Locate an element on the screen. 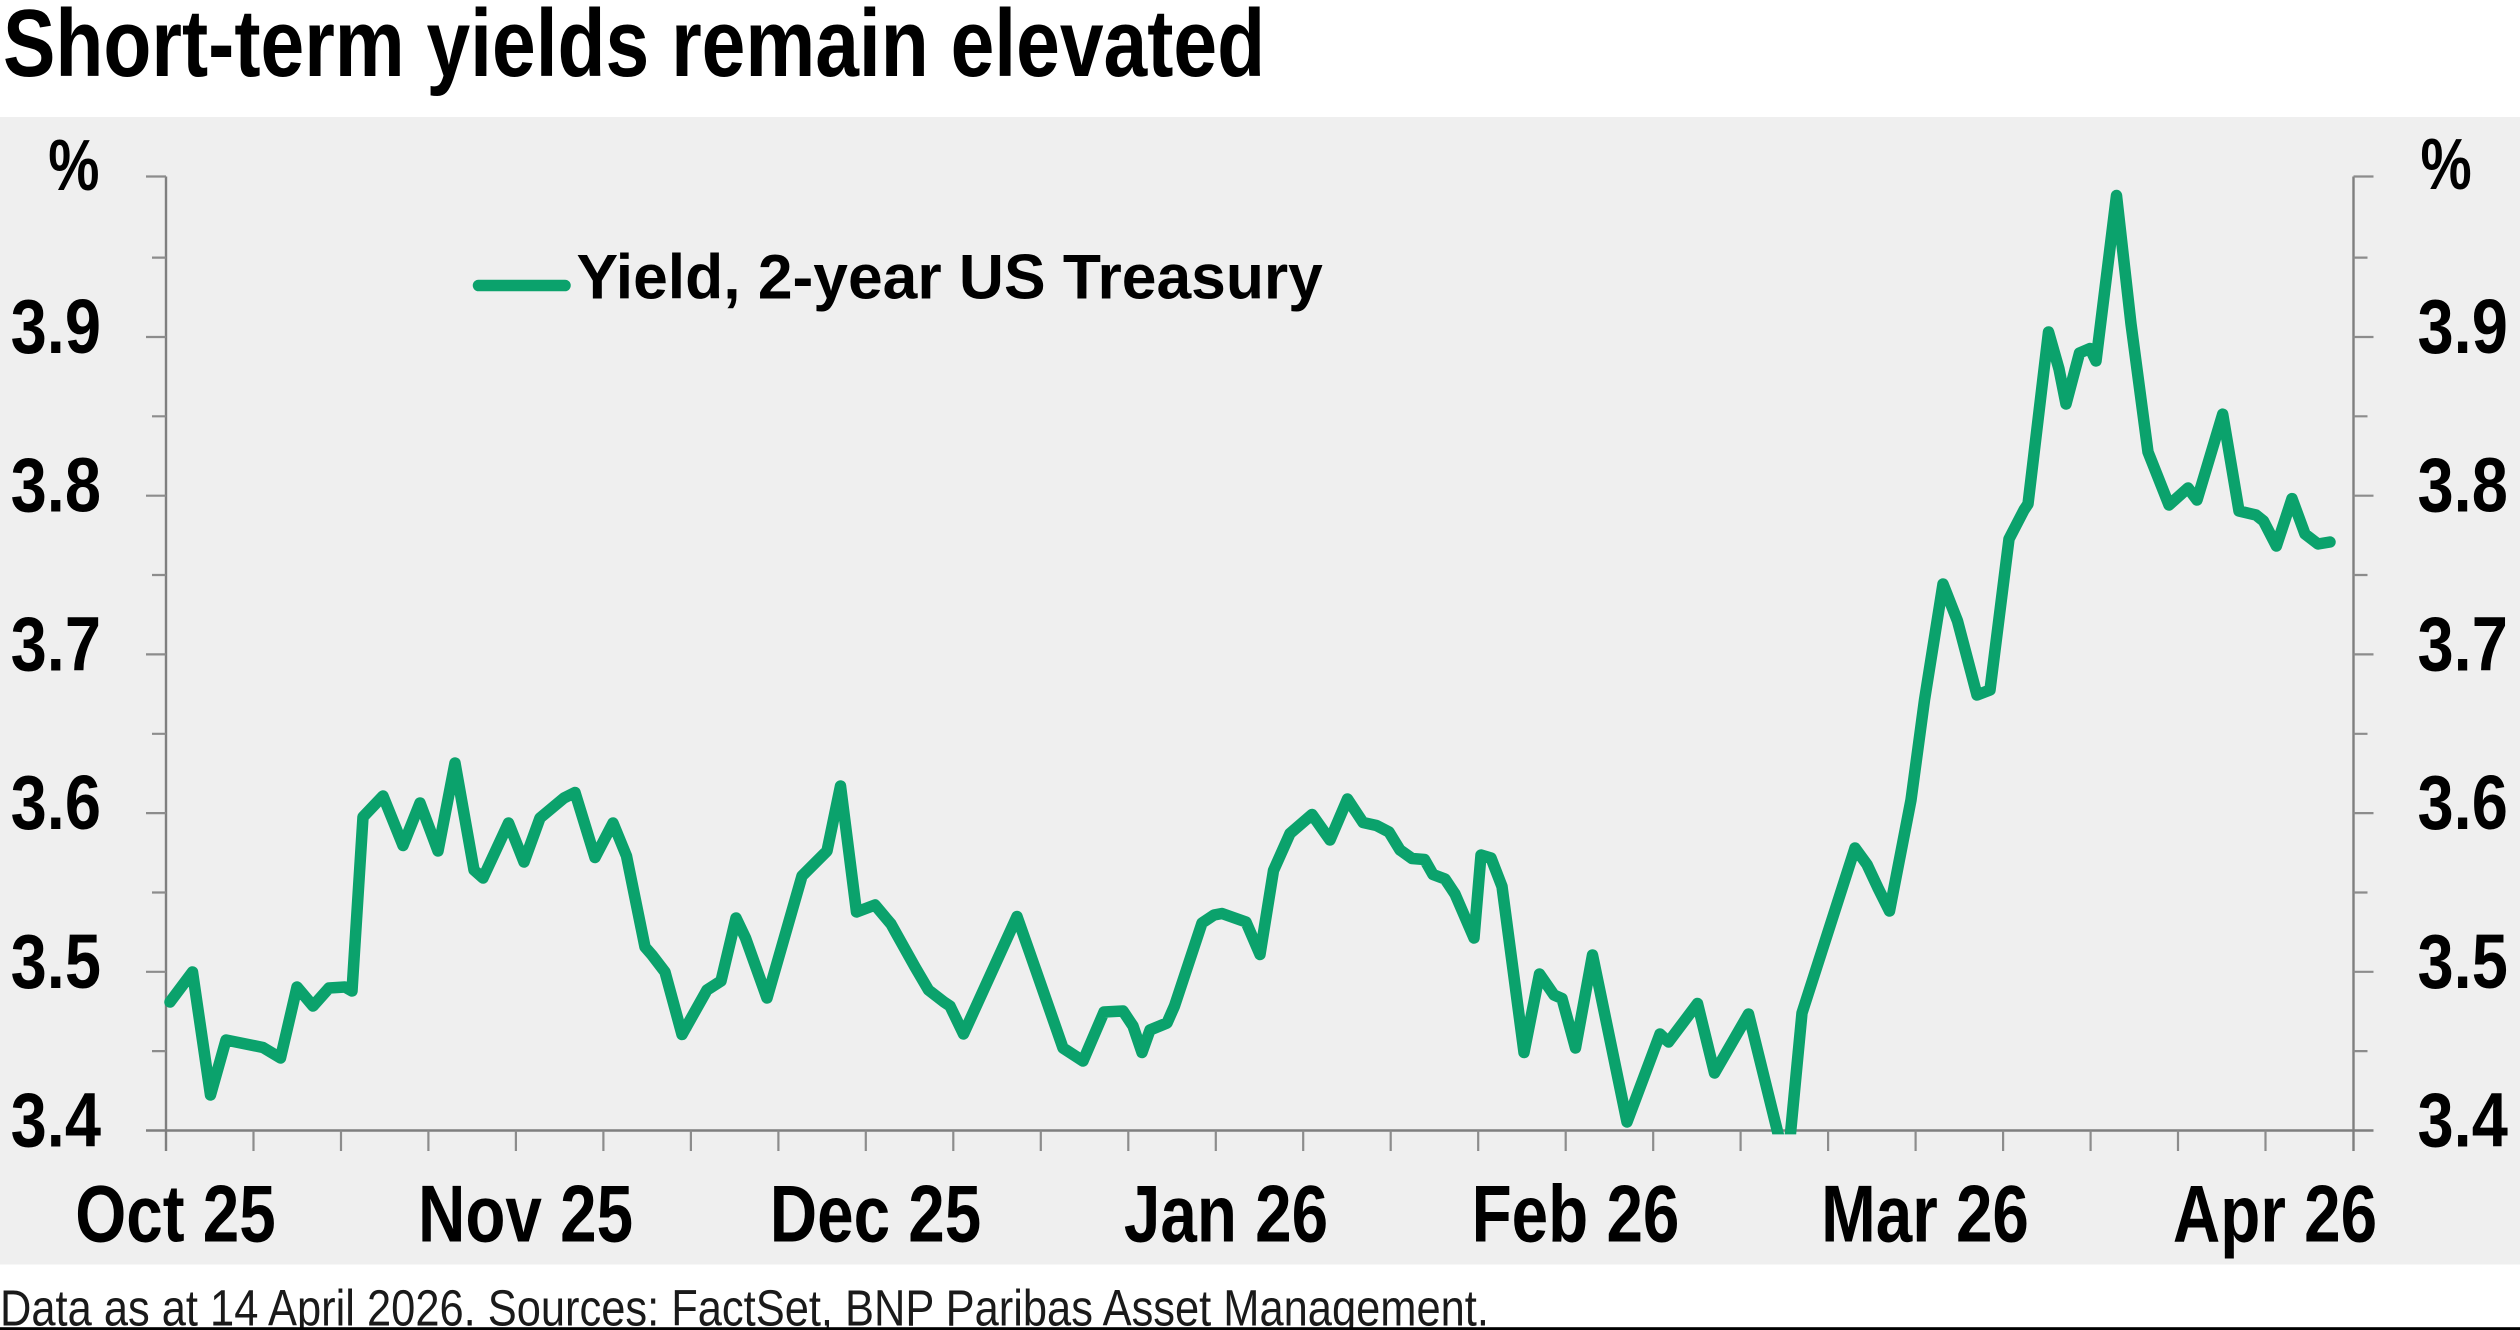 The height and width of the screenshot is (1330, 2520). svg-text: Dec 25 is located at coordinates (876, 1213).